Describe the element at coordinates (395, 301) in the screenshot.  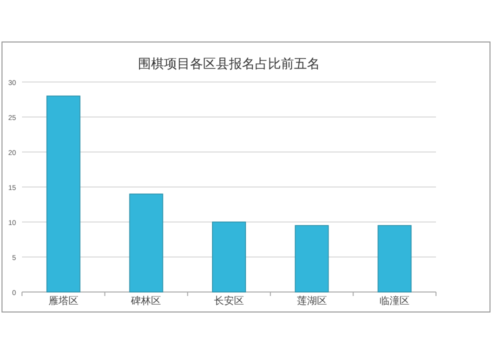
I see `x-tick-label: 临潼区` at that location.